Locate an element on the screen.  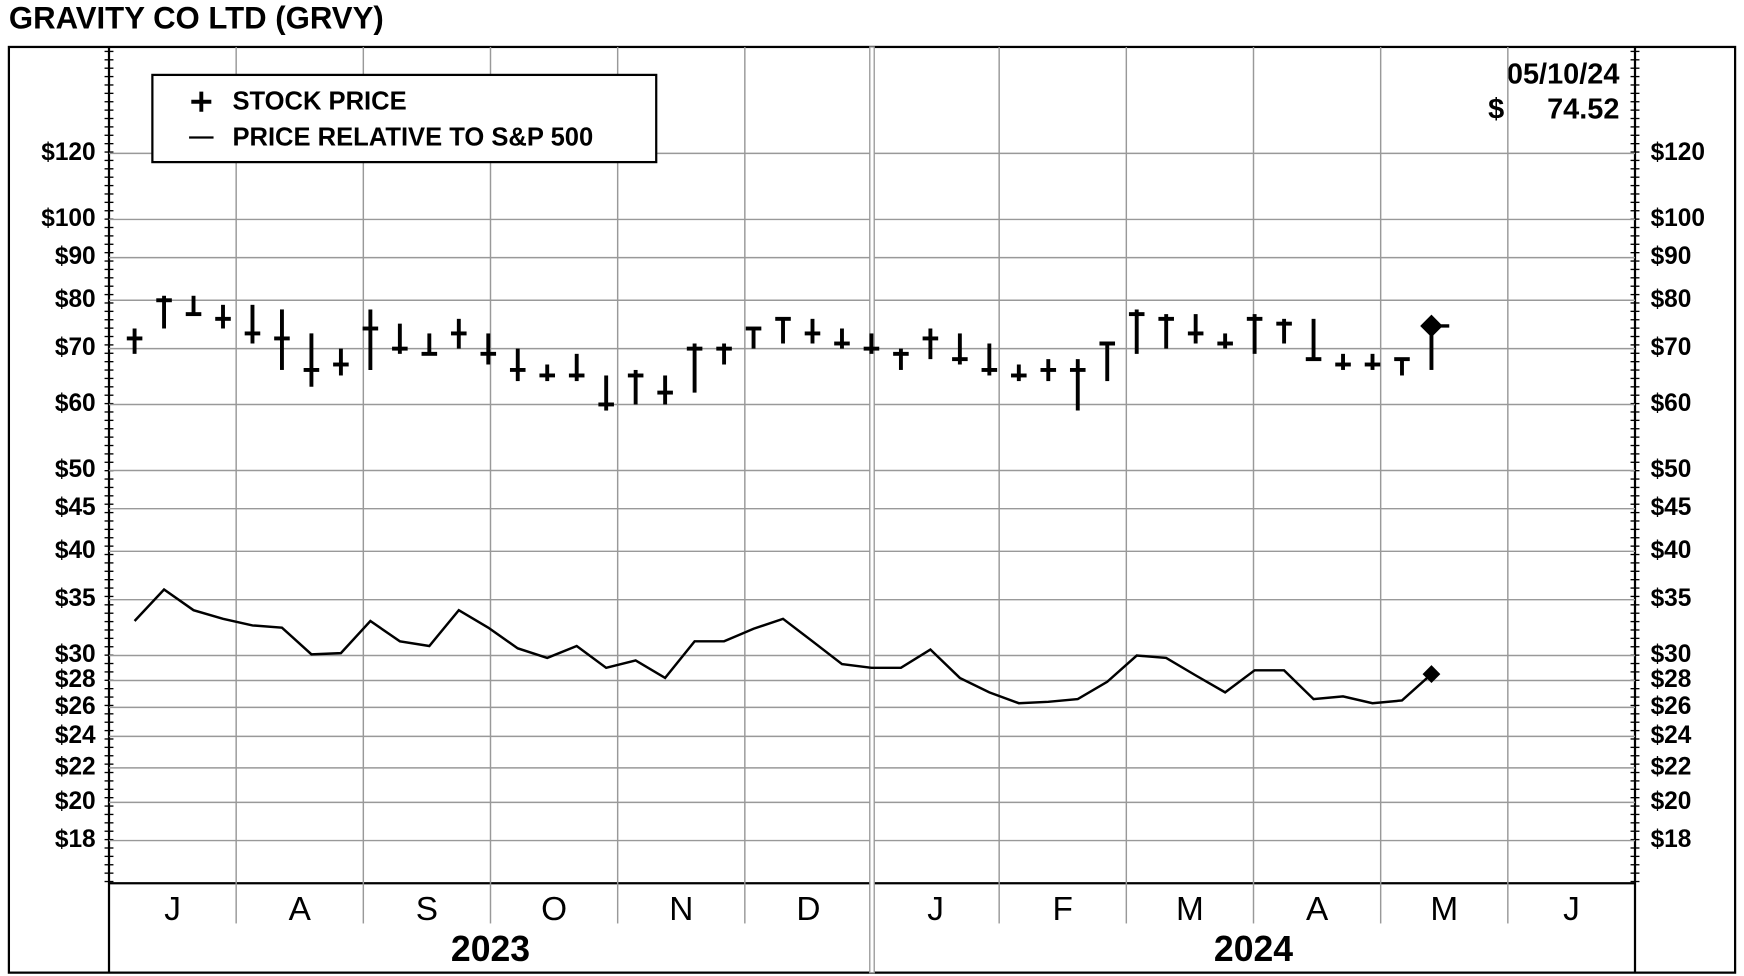
y-tick-label-right: $60 is located at coordinates (1671, 403).